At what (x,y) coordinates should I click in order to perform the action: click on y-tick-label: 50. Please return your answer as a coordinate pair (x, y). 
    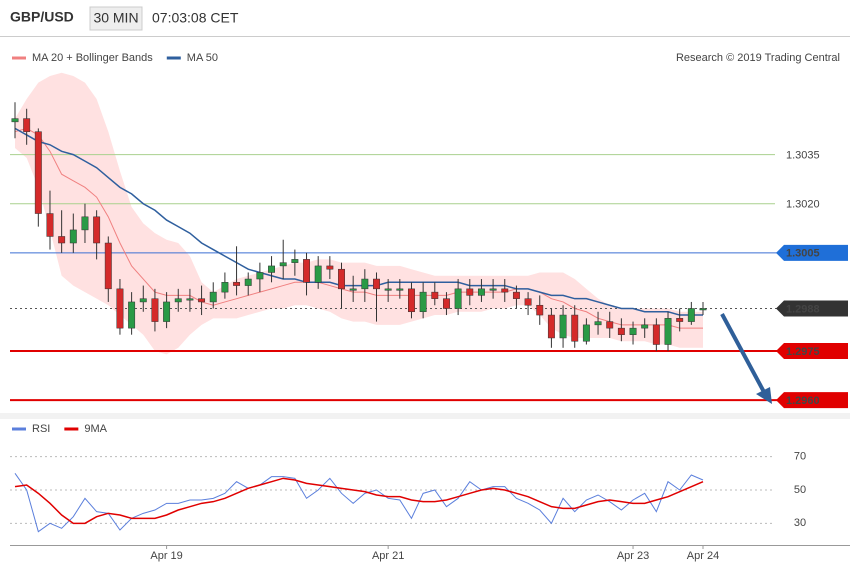
    Looking at the image, I should click on (800, 490).